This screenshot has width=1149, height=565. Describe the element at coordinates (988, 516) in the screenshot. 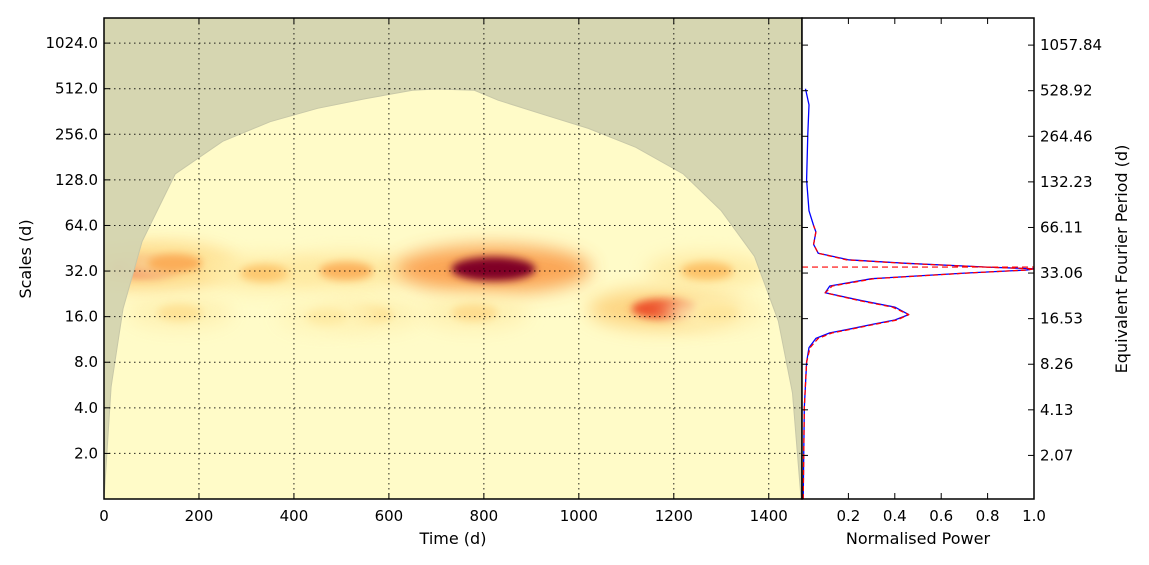

I see `power-tick-label: 0.8` at that location.